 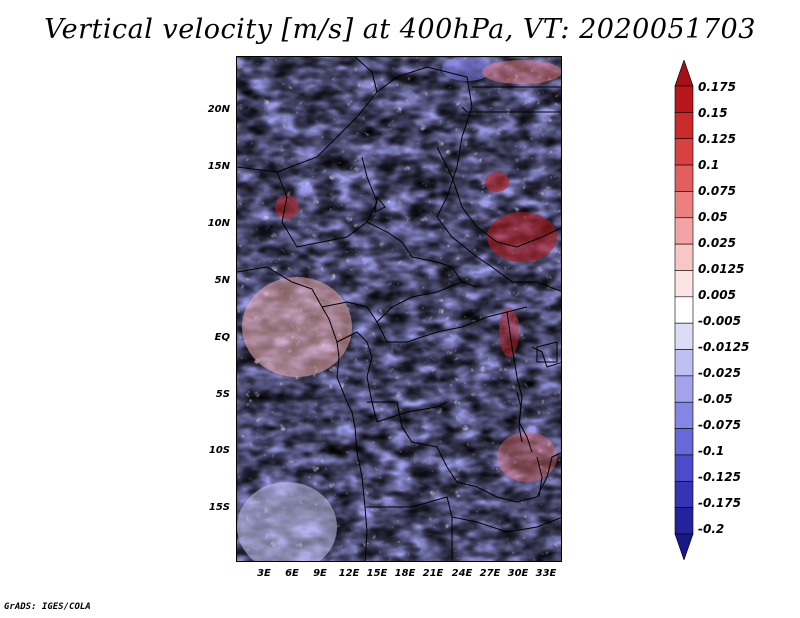 I want to click on colorbar-label-13: -0.075, so click(x=719, y=425).